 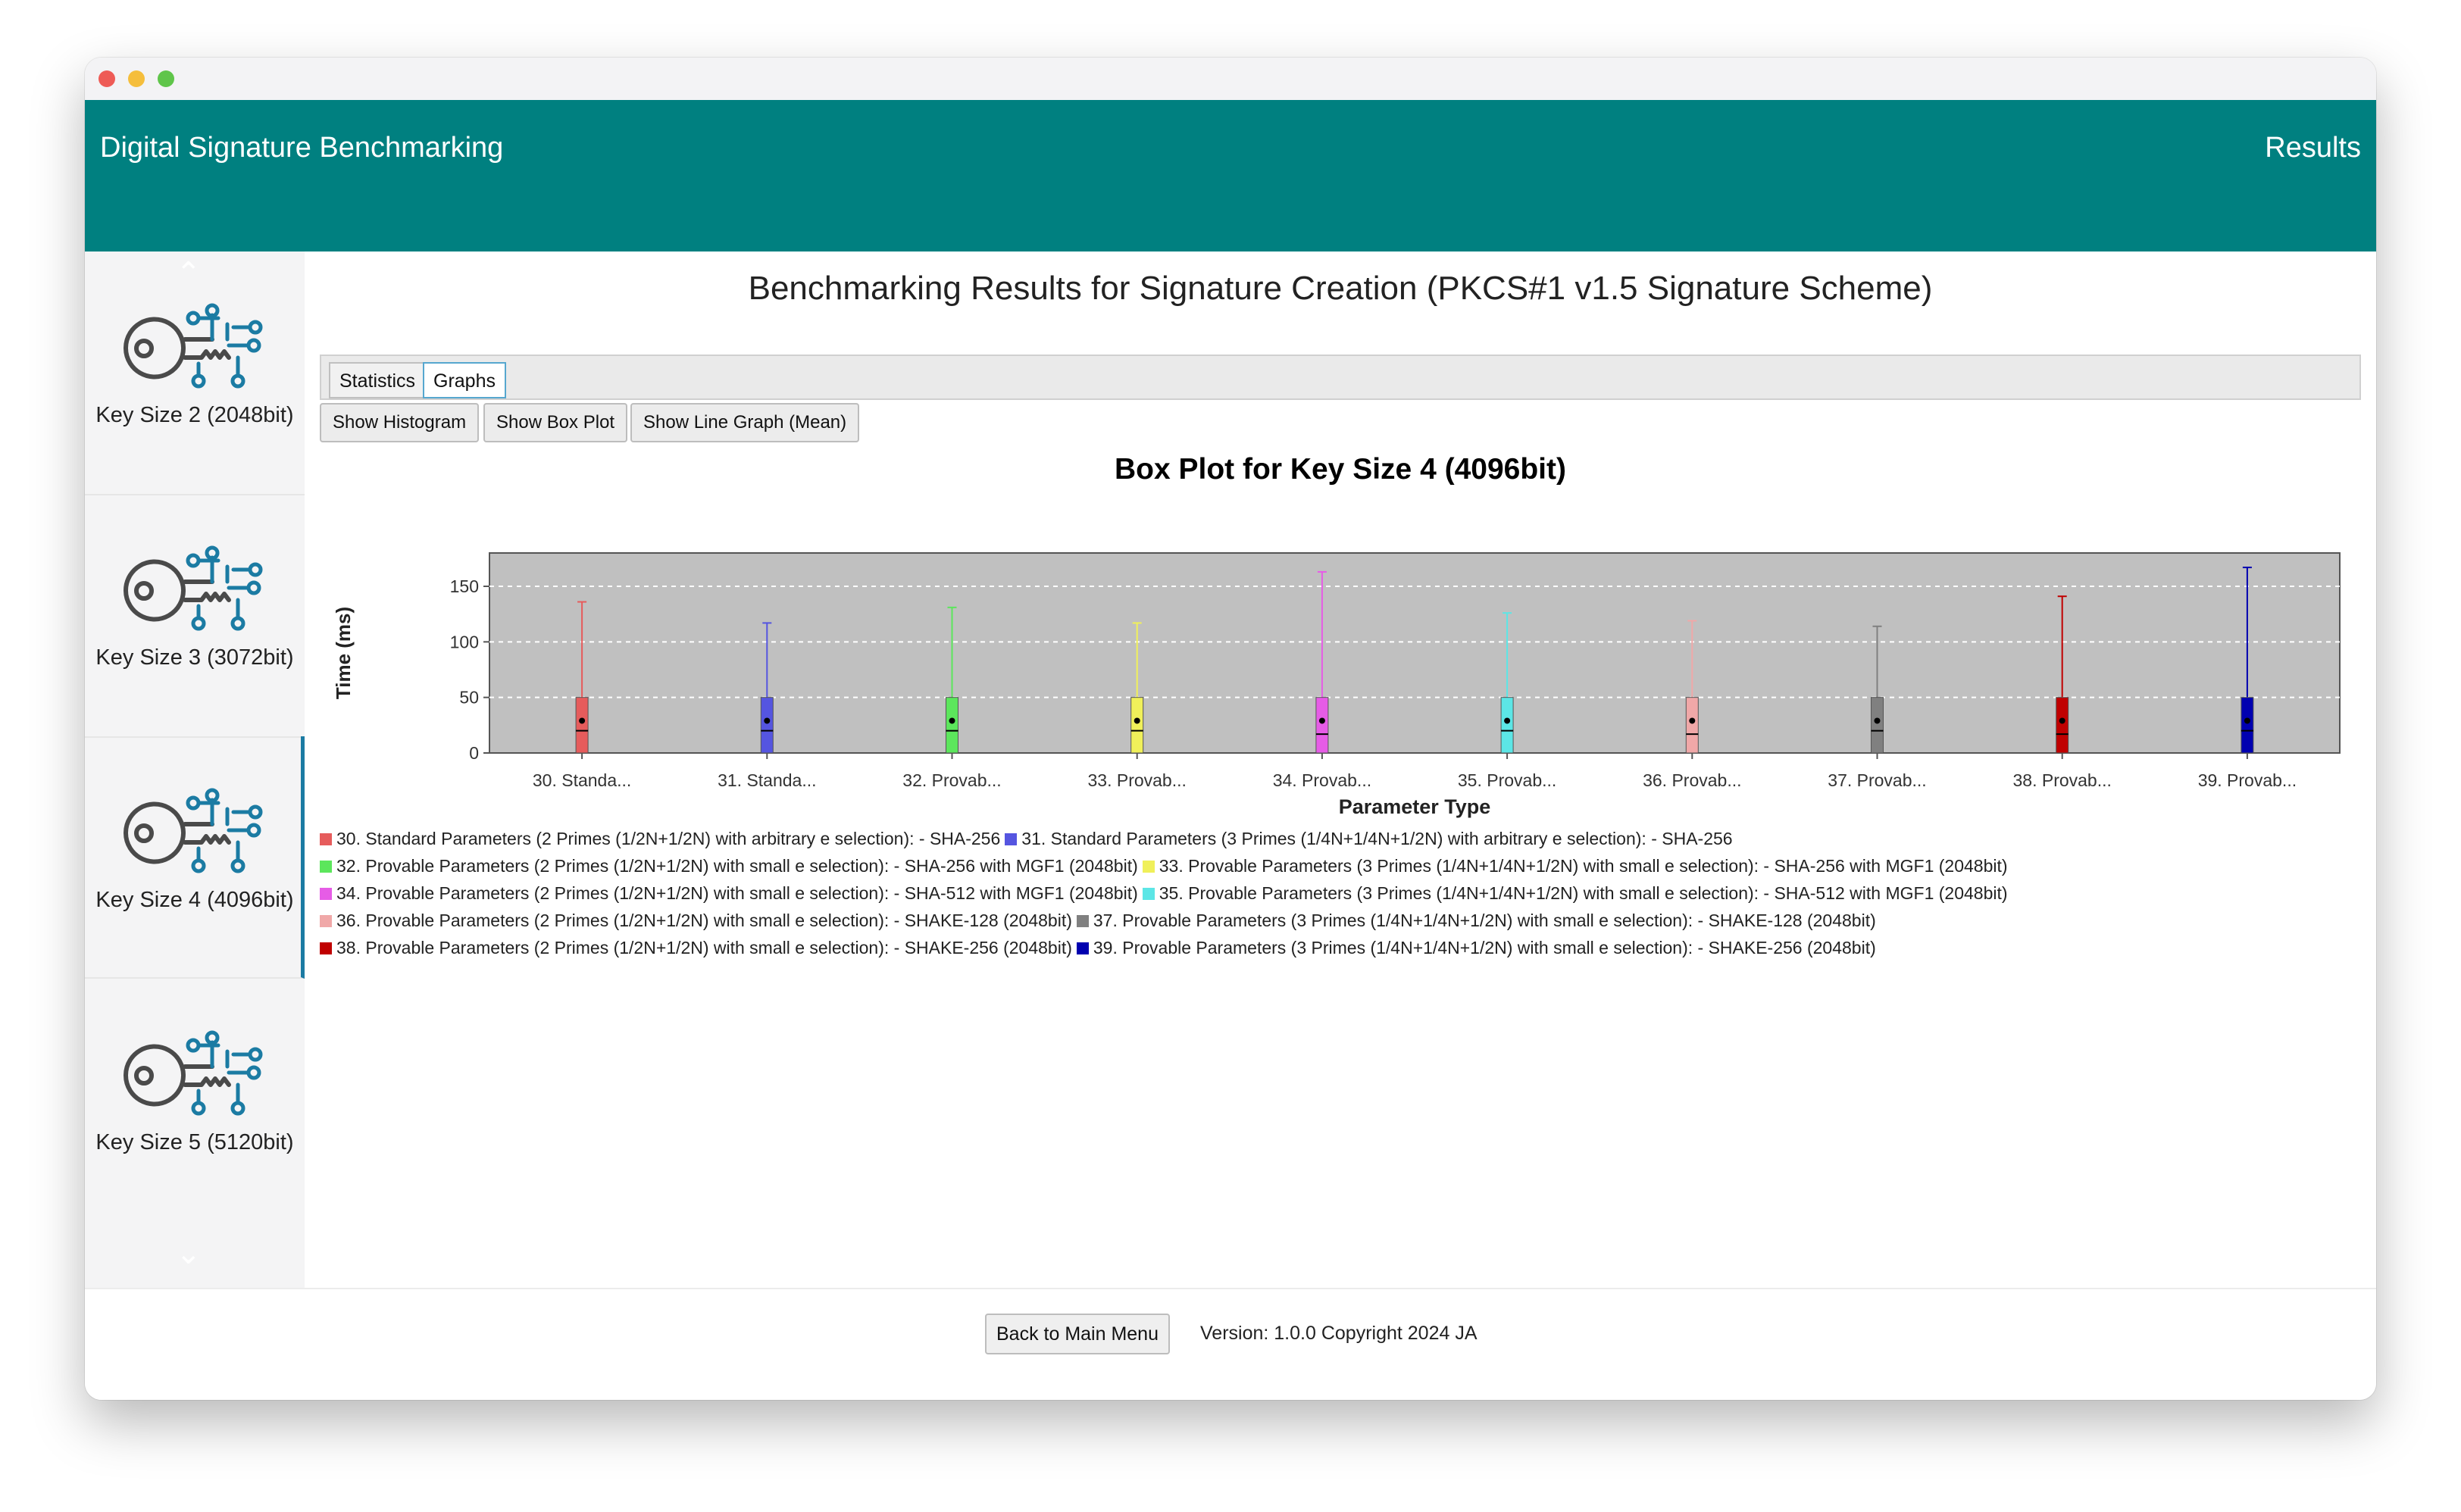 What do you see at coordinates (745, 422) in the screenshot?
I see `show-line-graph-button: Show Line Graph (Mean)` at bounding box center [745, 422].